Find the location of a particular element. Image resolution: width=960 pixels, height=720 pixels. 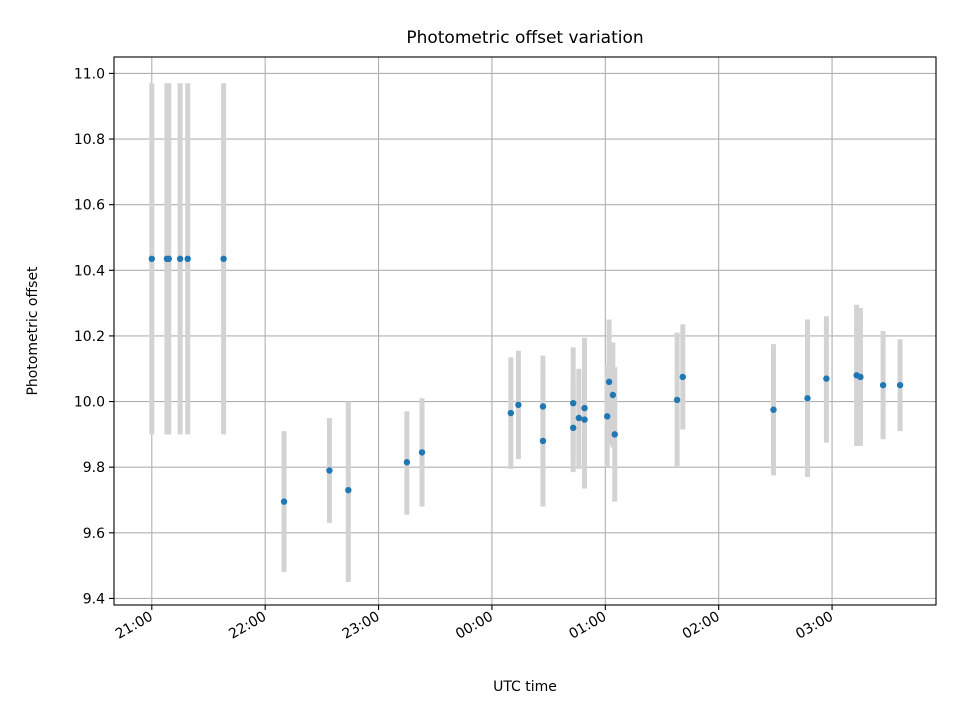

x-tick-label: 00:00 is located at coordinates (474, 626).